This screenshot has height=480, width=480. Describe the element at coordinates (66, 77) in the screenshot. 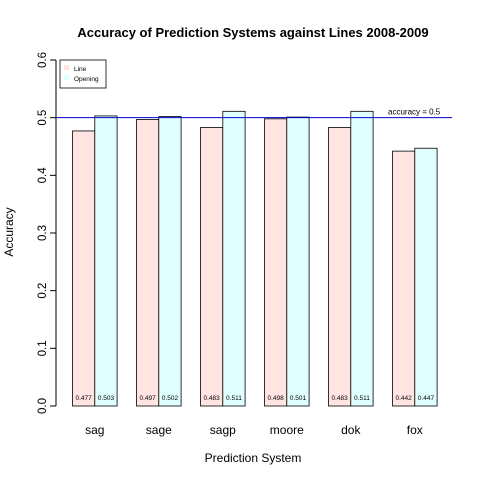

I see `legend-swatch-opening` at that location.